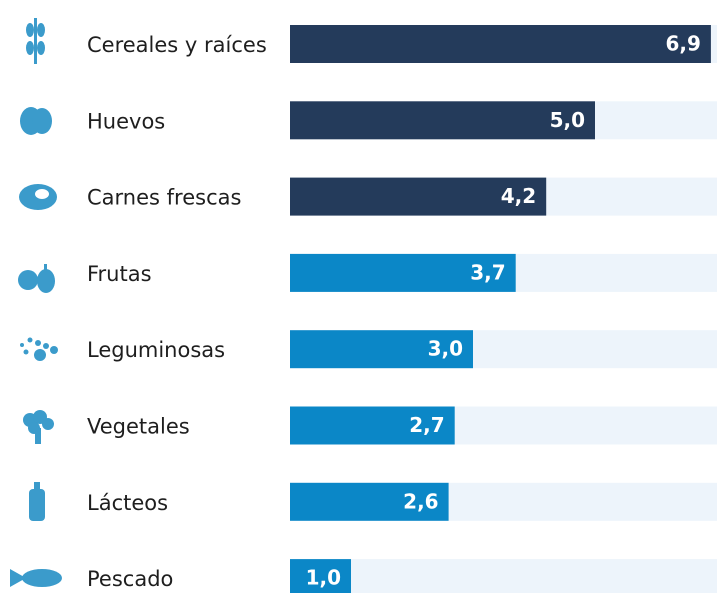 Image resolution: width=717 pixels, height=593 pixels. What do you see at coordinates (487, 272) in the screenshot?
I see `value-label: 3,7` at bounding box center [487, 272].